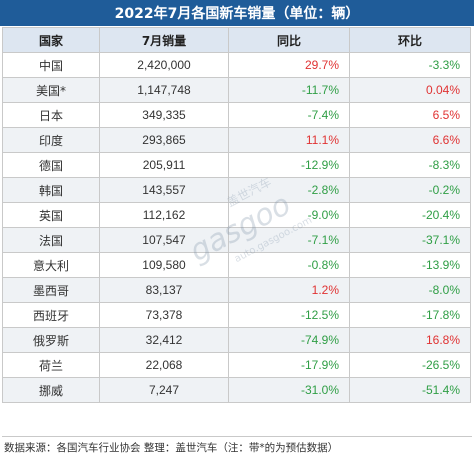  Describe the element at coordinates (51, 290) in the screenshot. I see `country-cell: 墨西哥` at that location.